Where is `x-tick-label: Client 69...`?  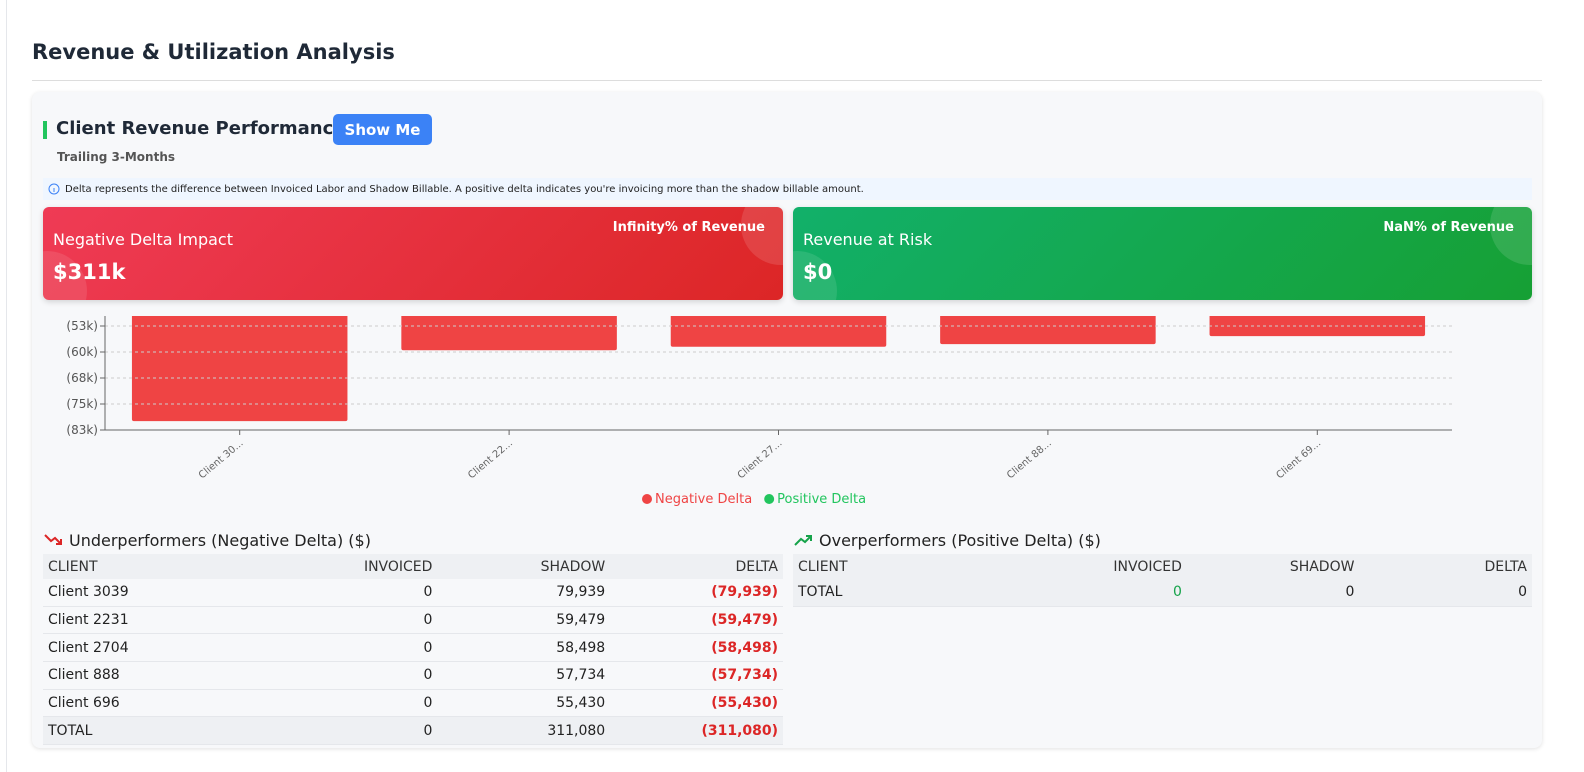
x-tick-label: Client 69... is located at coordinates (1298, 459).